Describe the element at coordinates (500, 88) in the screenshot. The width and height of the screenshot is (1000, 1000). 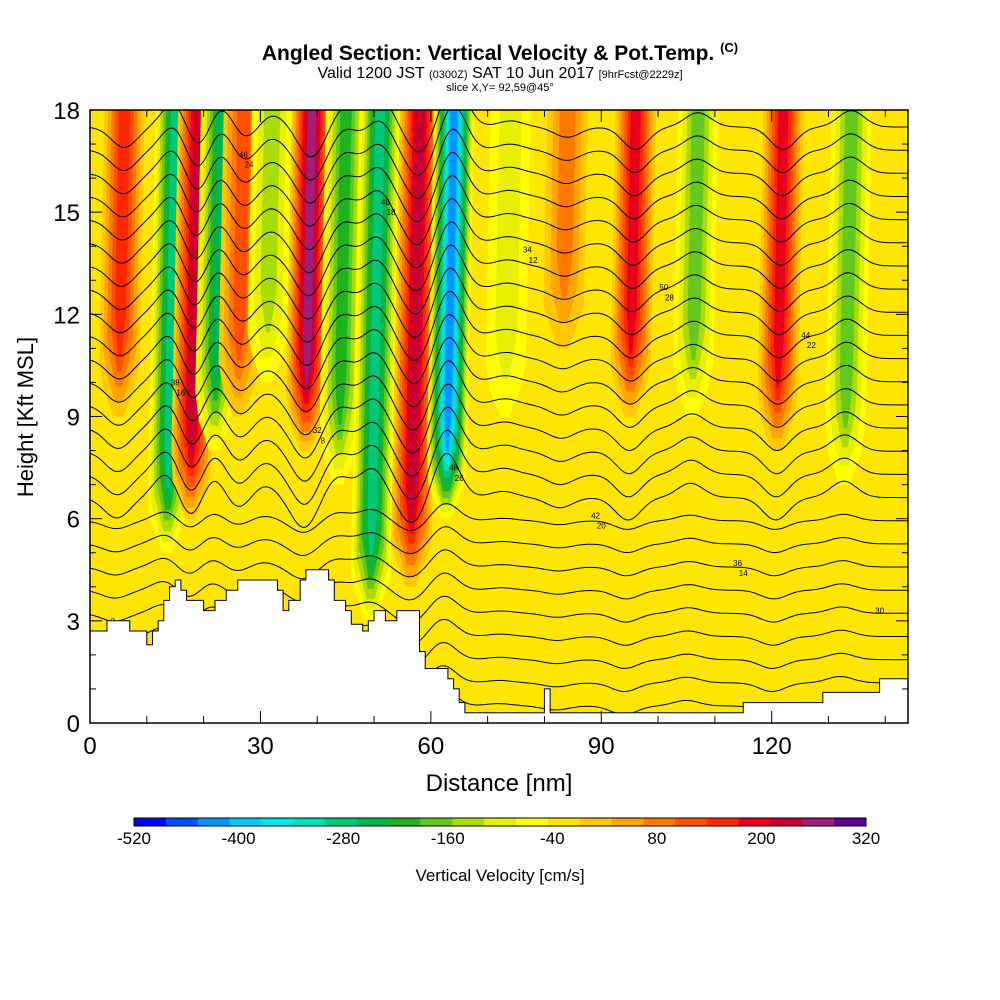
I see `chart-slice-label: slice X,Y= 92,59@45°` at that location.